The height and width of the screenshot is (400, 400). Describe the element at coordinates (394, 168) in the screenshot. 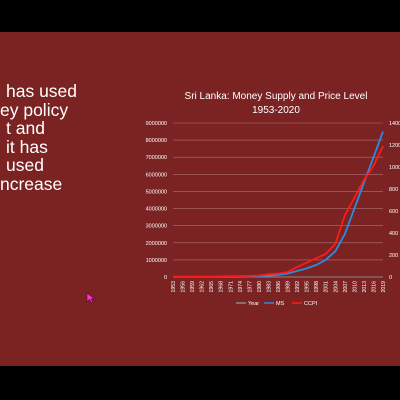

I see `right-axis-tick-label: 1000` at that location.